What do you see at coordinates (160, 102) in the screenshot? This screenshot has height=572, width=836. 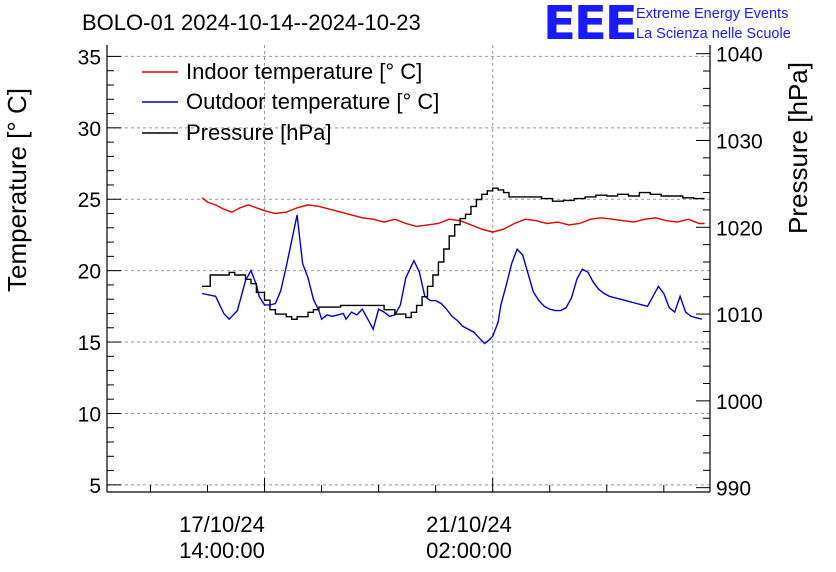 I see `legend-swatches` at bounding box center [160, 102].